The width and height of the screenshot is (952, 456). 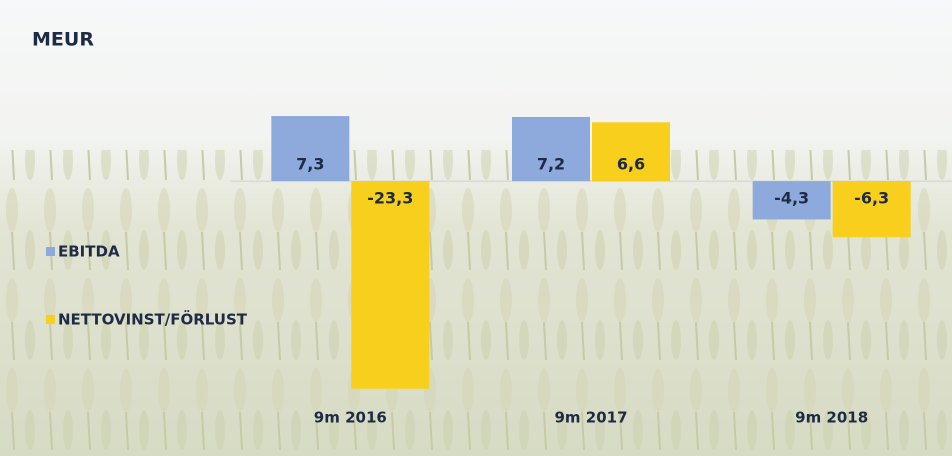 I want to click on x-tick-label: 9m 2018, so click(x=831, y=418).